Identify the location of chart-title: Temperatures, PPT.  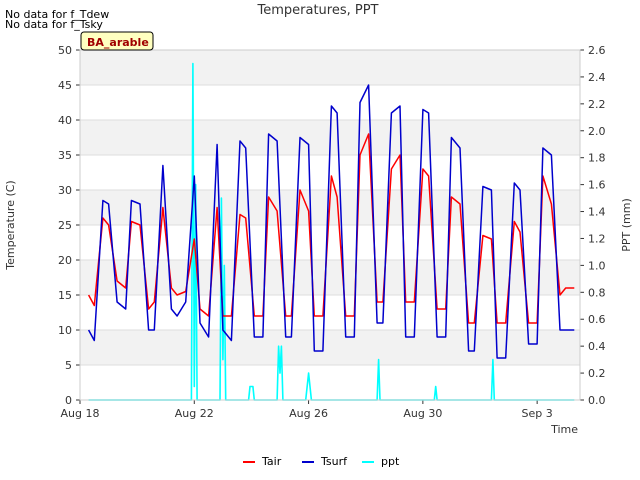
(317, 10).